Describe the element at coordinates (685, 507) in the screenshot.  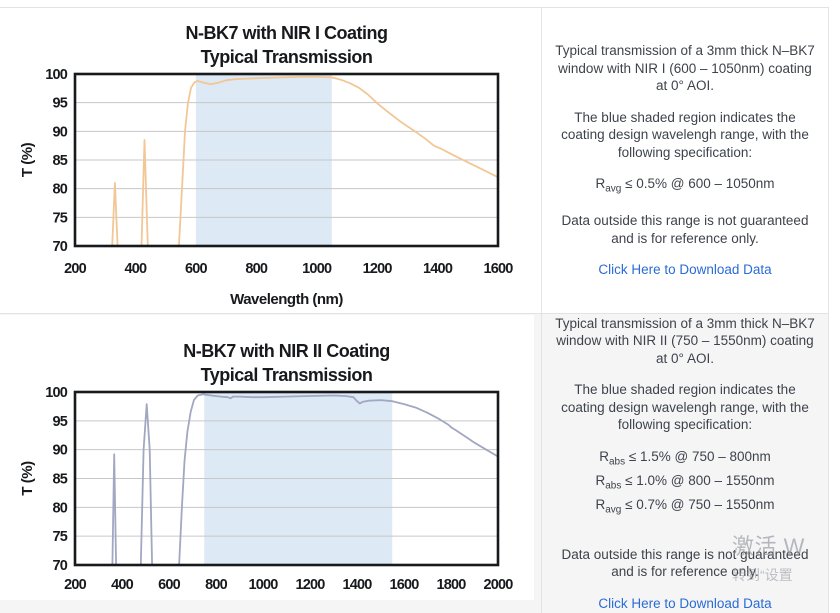
I see `spec-line: Ravg ≤ 0.7% @ 750 – 1550nm` at that location.